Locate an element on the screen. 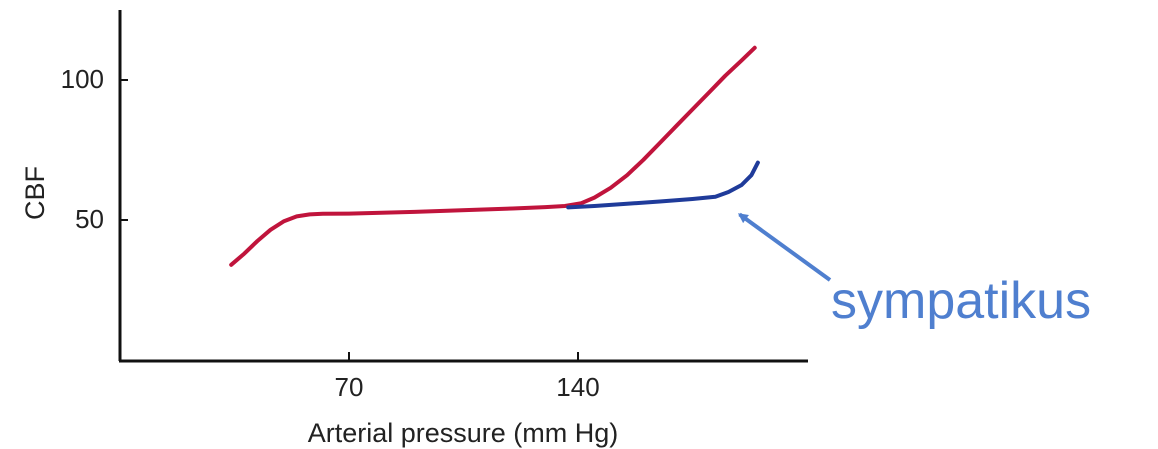  x-tick-label-70: 70 is located at coordinates (349, 387).